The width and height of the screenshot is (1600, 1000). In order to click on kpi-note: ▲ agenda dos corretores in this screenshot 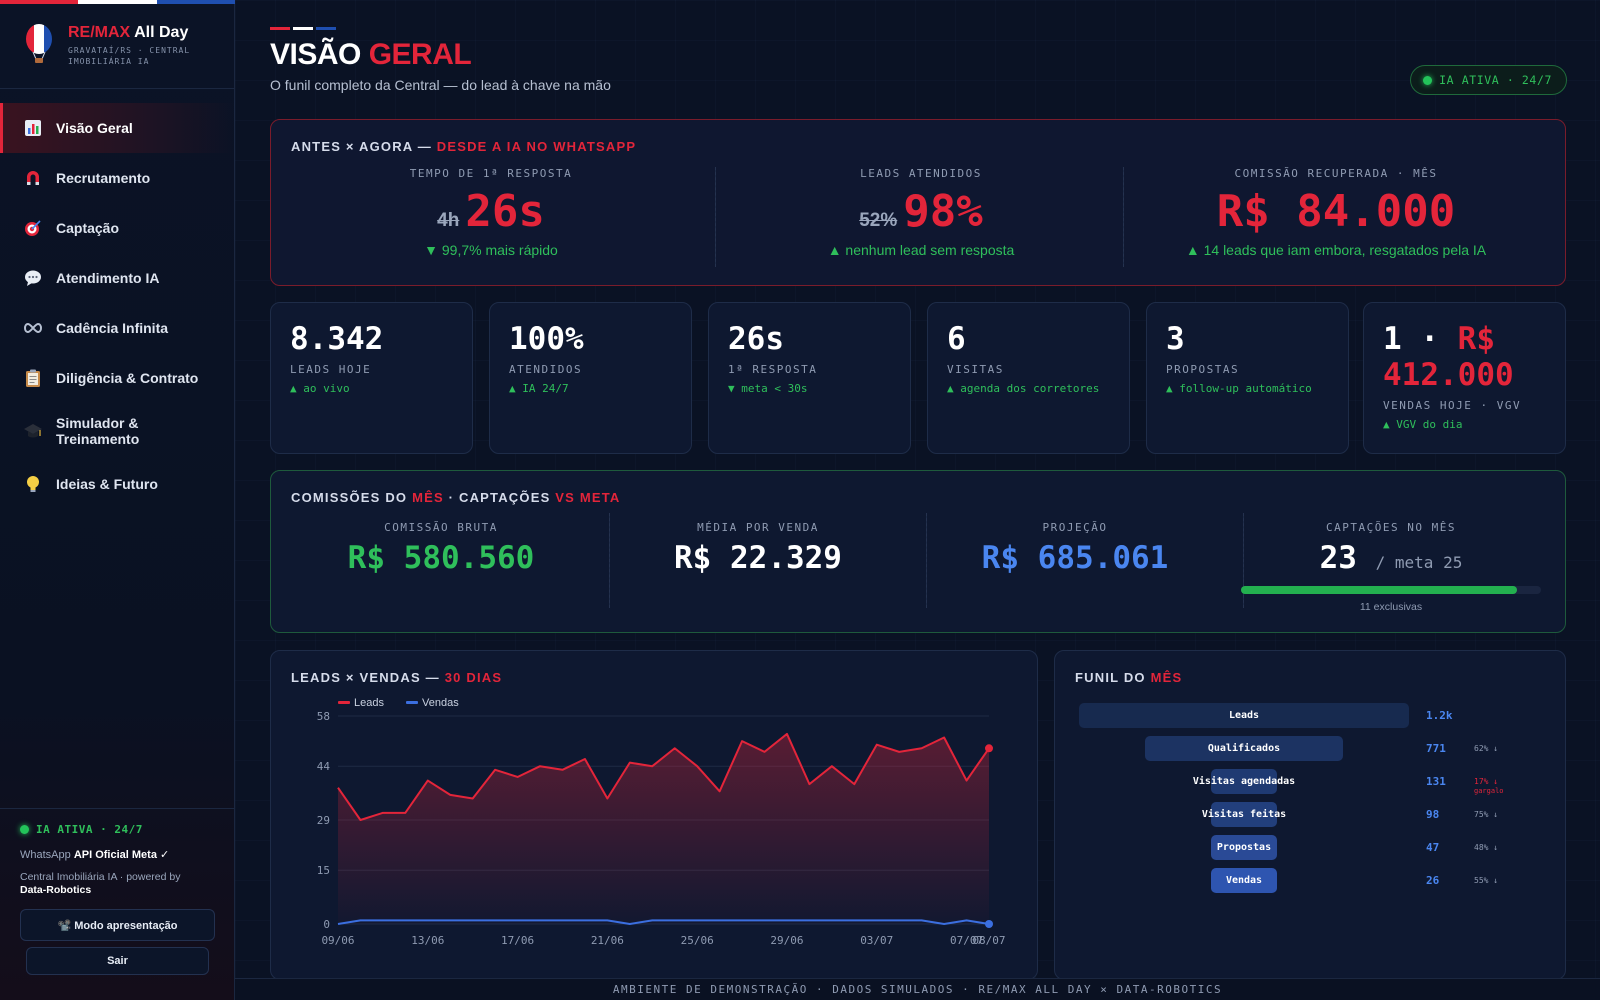, I will do `click(1023, 388)`.